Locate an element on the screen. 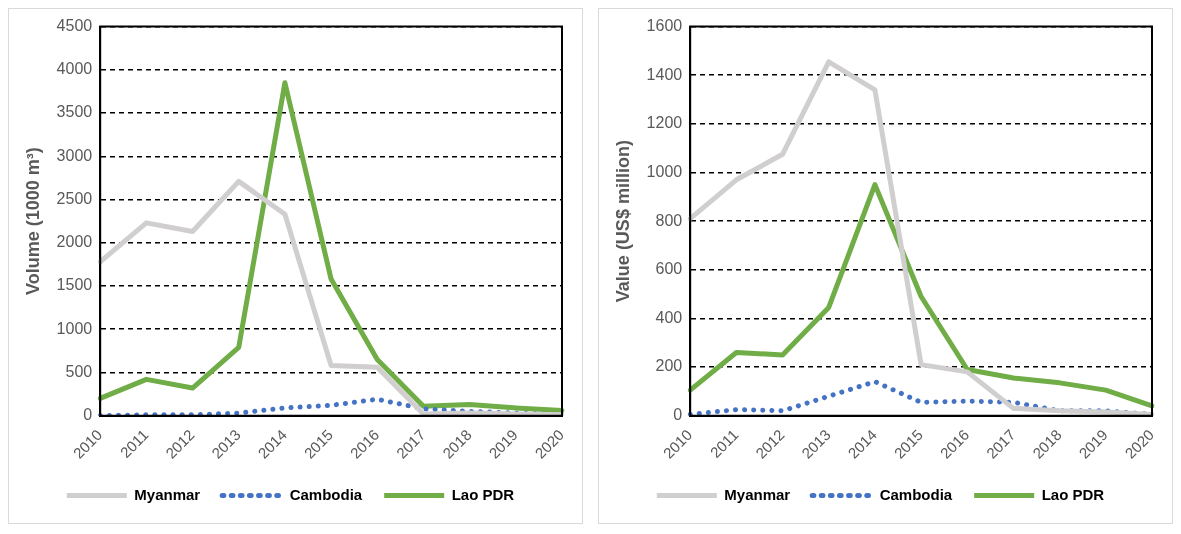  y-tick-label: 4000 is located at coordinates (74, 69).